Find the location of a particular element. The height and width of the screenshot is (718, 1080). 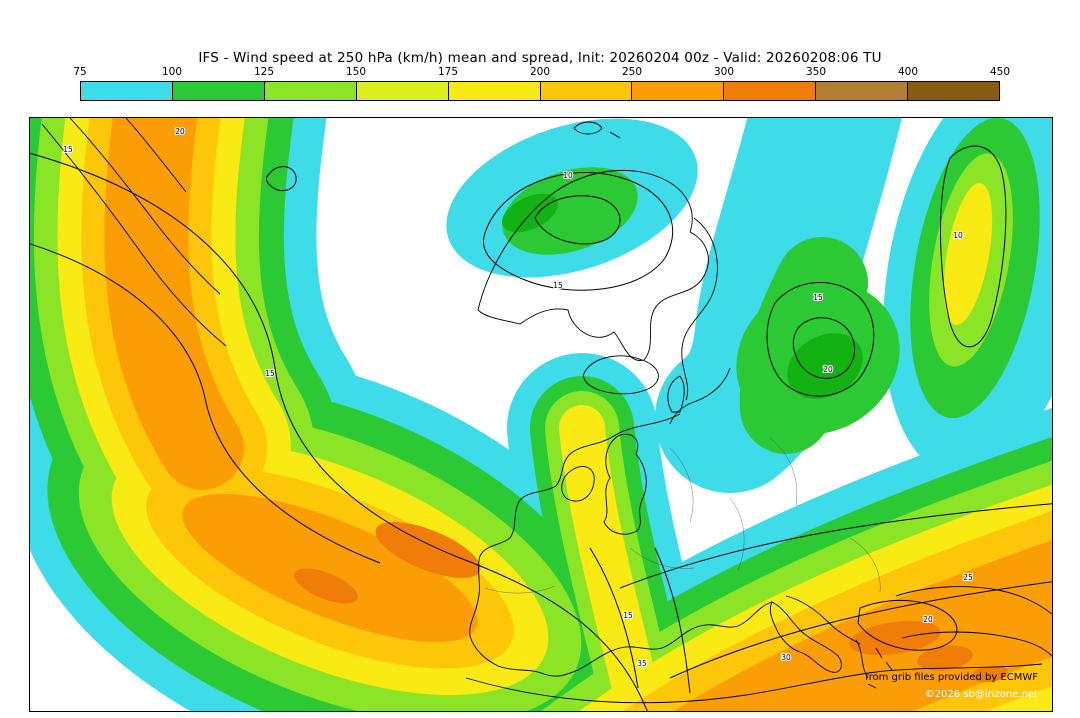

colorbar: 75 100 125 150 175 200 250 300 350 400 450 is located at coordinates (541, 83).